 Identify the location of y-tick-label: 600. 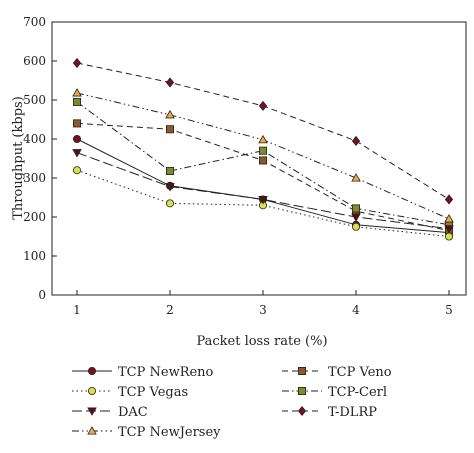
(34, 61).